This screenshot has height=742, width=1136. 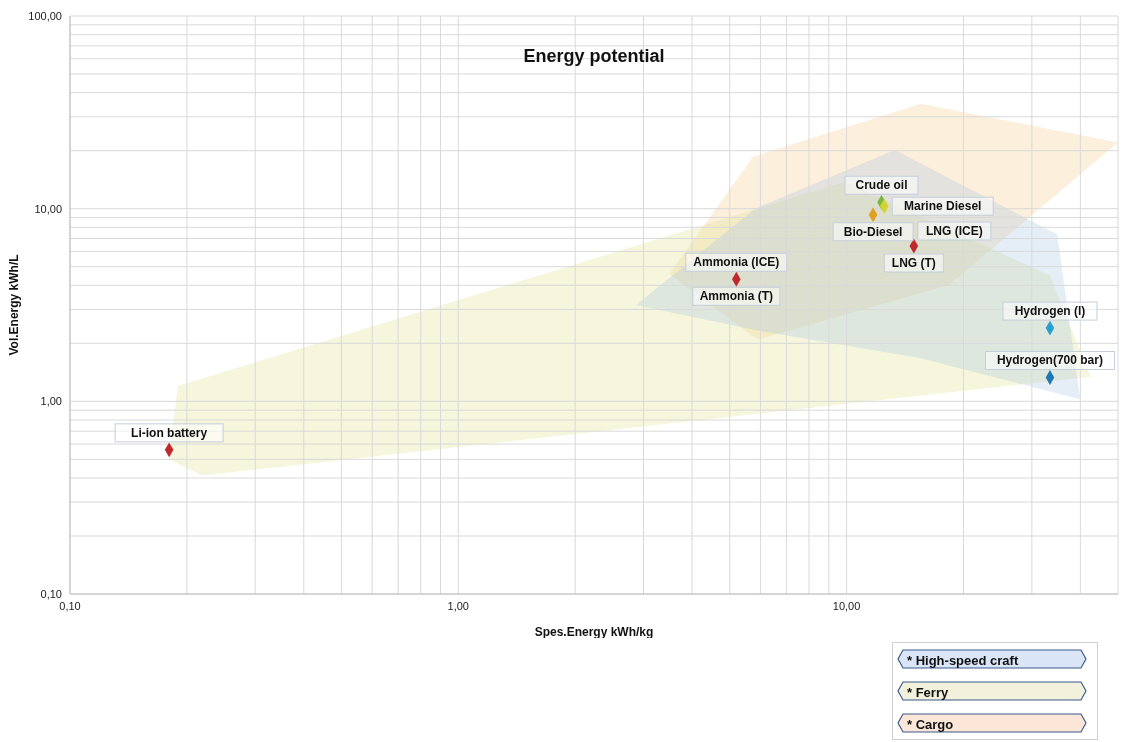 I want to click on annotation: LNG (T), so click(x=913, y=263).